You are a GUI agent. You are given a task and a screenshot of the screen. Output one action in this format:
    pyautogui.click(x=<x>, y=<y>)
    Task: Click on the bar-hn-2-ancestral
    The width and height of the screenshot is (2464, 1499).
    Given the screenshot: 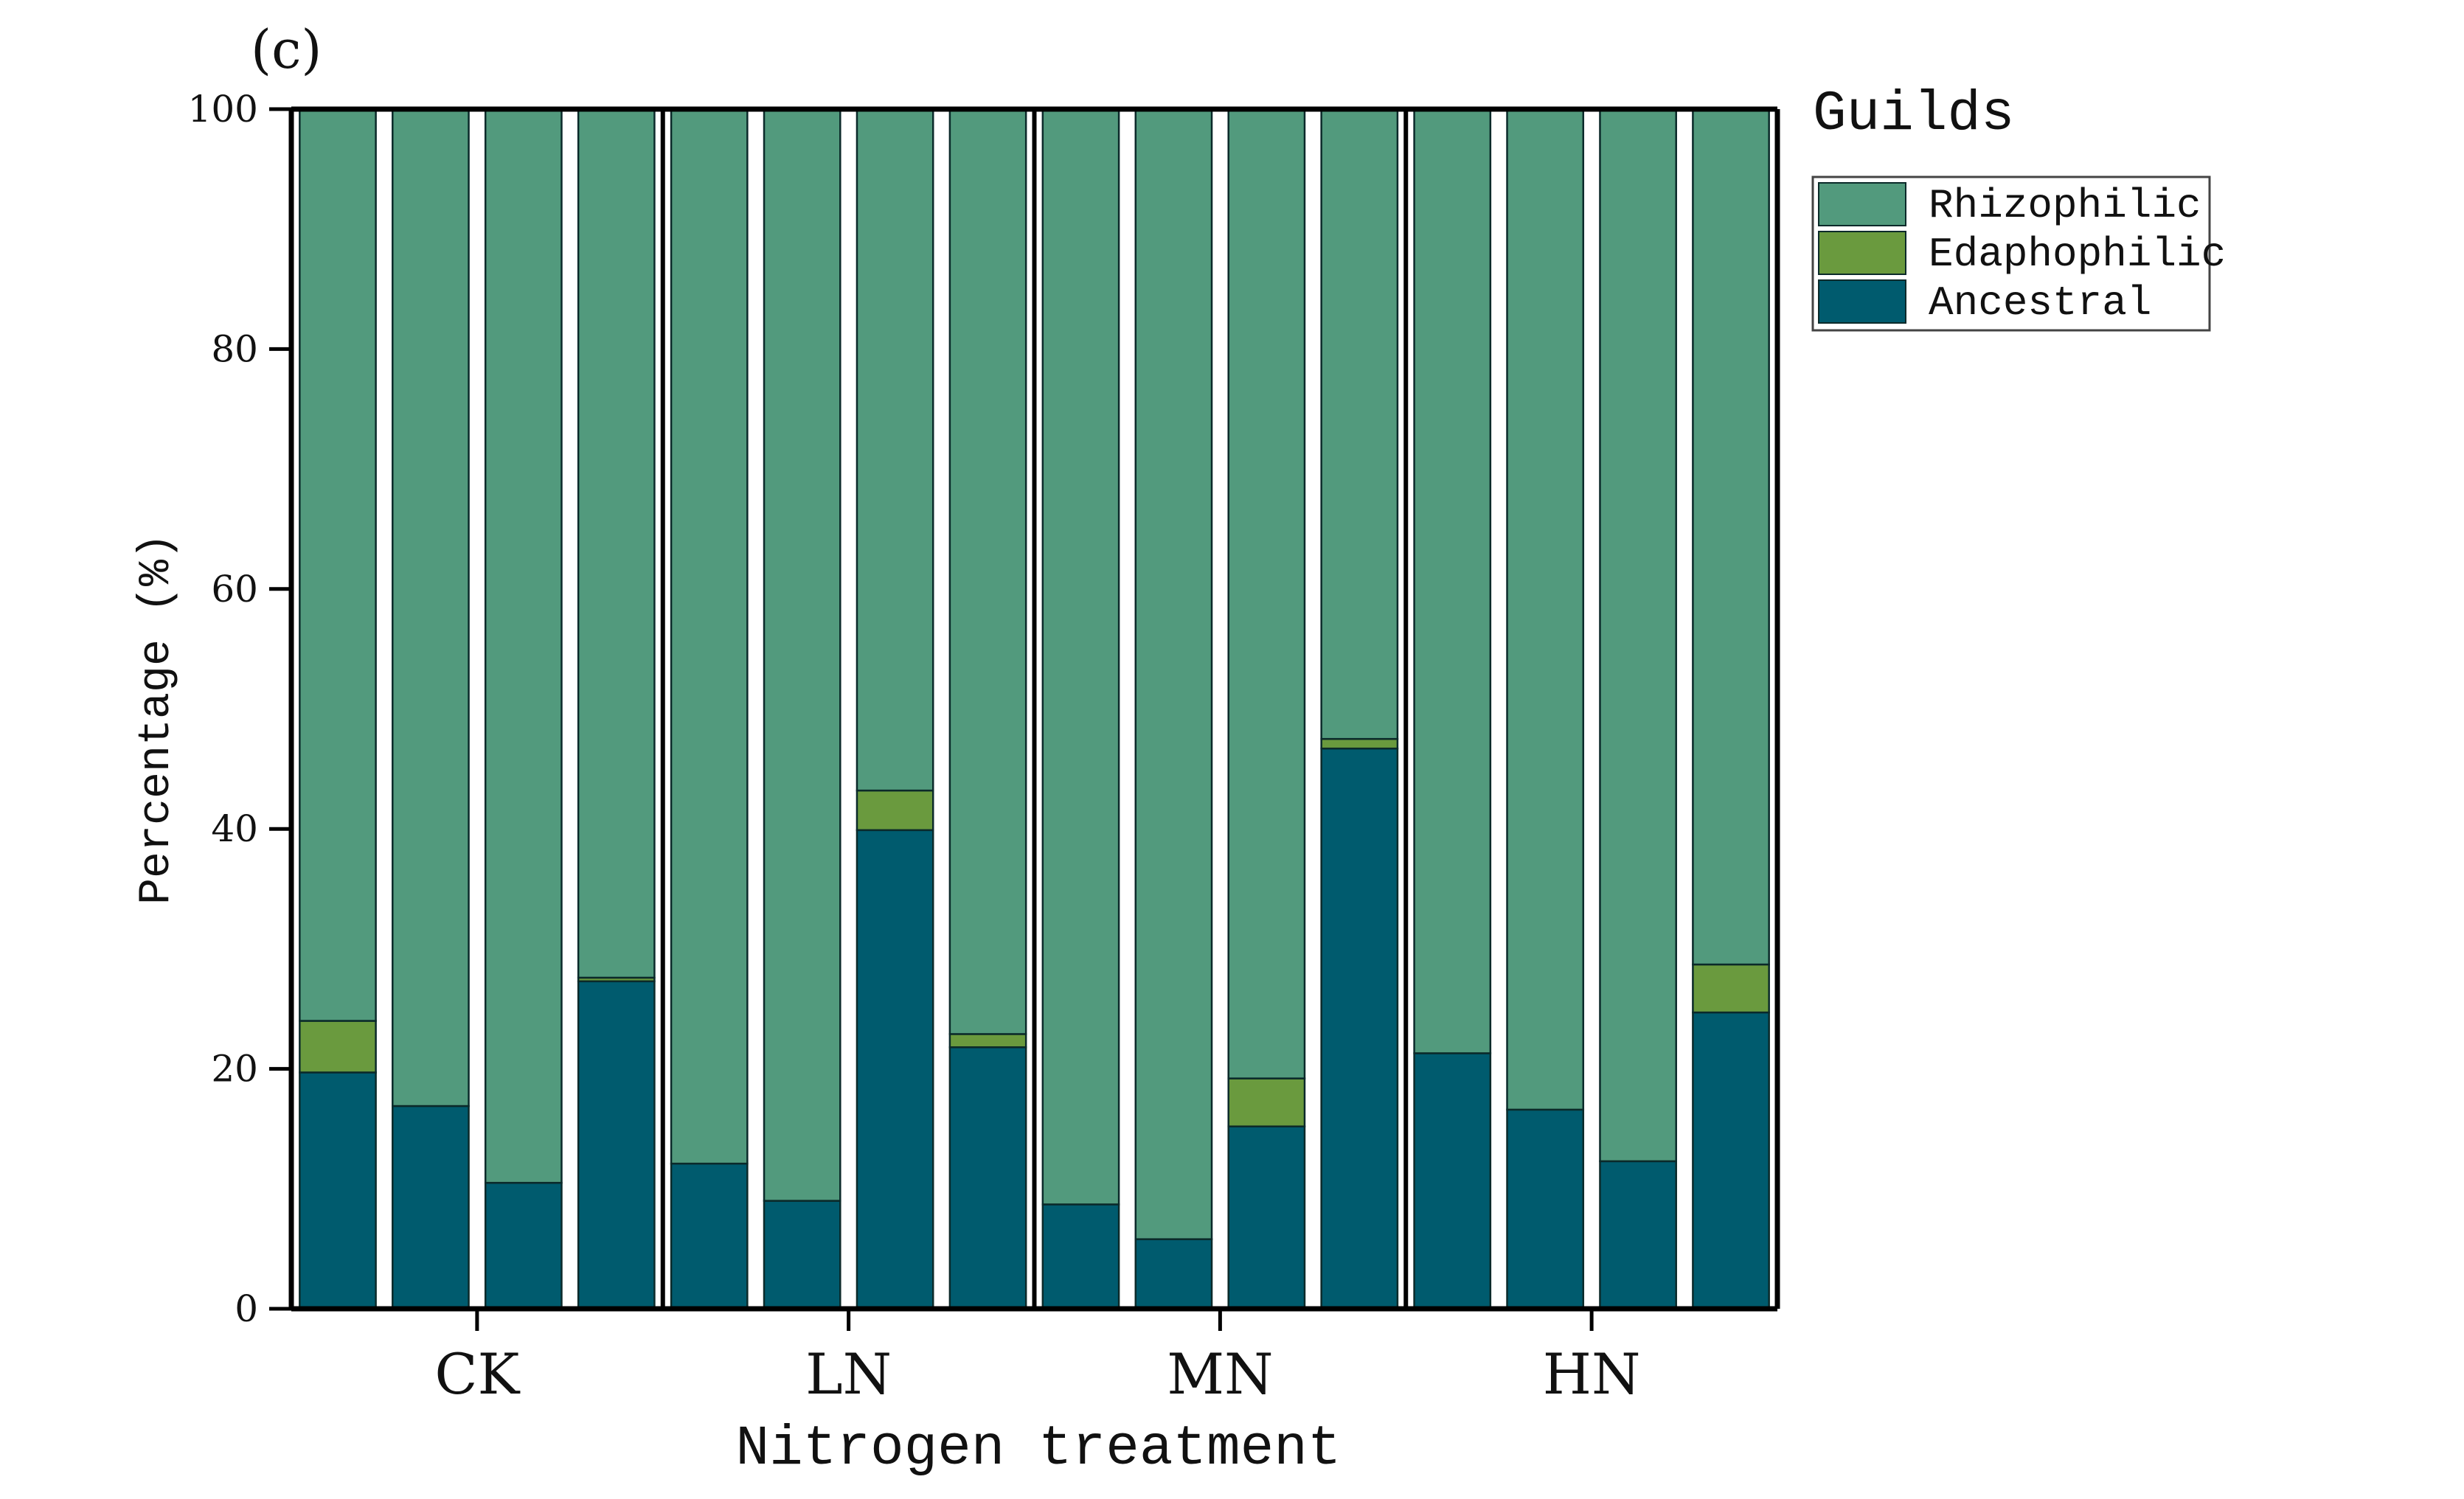 What is the action you would take?
    pyautogui.click(x=1545, y=1209)
    